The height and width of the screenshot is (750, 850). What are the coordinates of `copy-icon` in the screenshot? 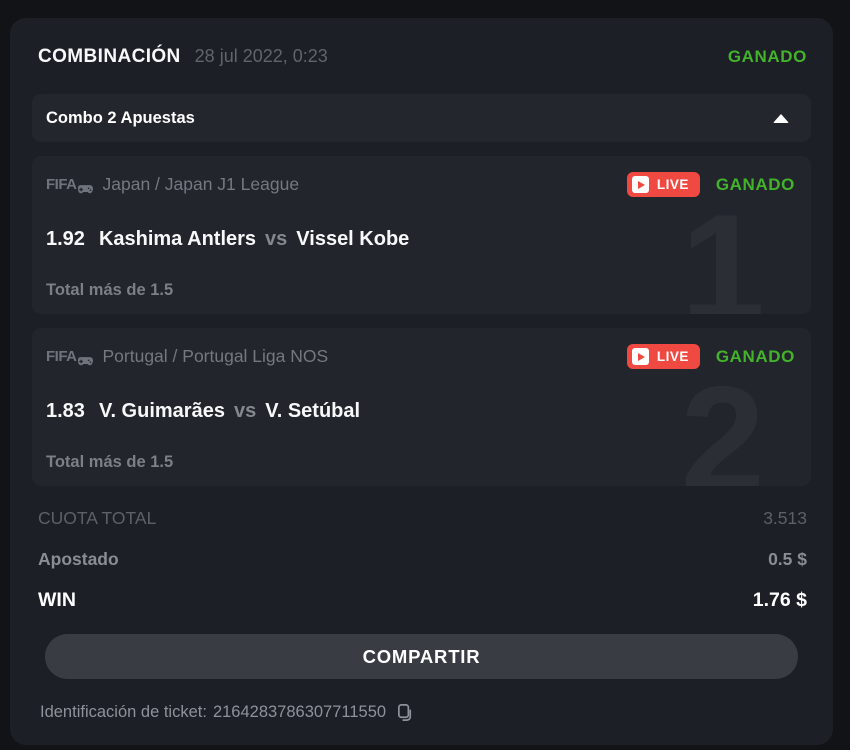 It's located at (405, 712).